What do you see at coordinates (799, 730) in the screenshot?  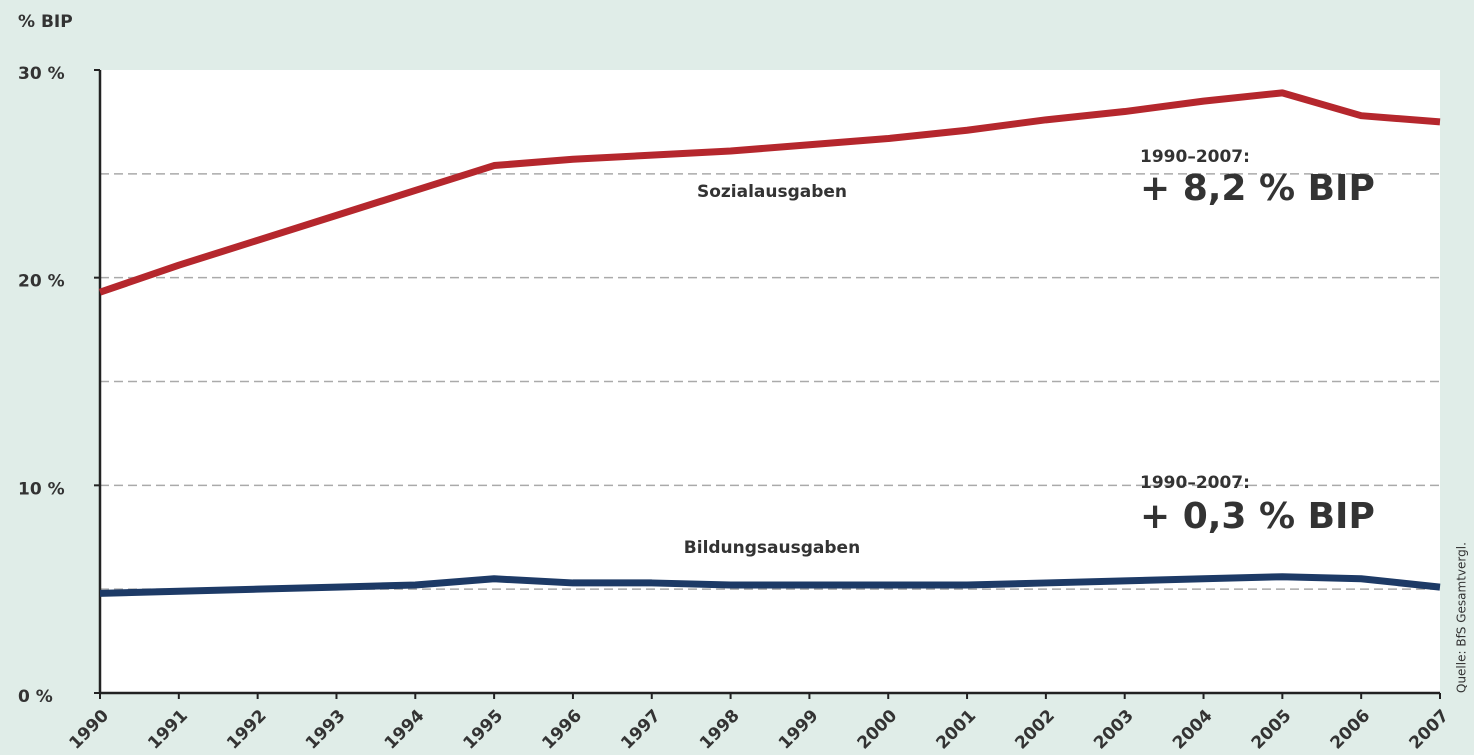 I see `x-tick-label: 1999` at bounding box center [799, 730].